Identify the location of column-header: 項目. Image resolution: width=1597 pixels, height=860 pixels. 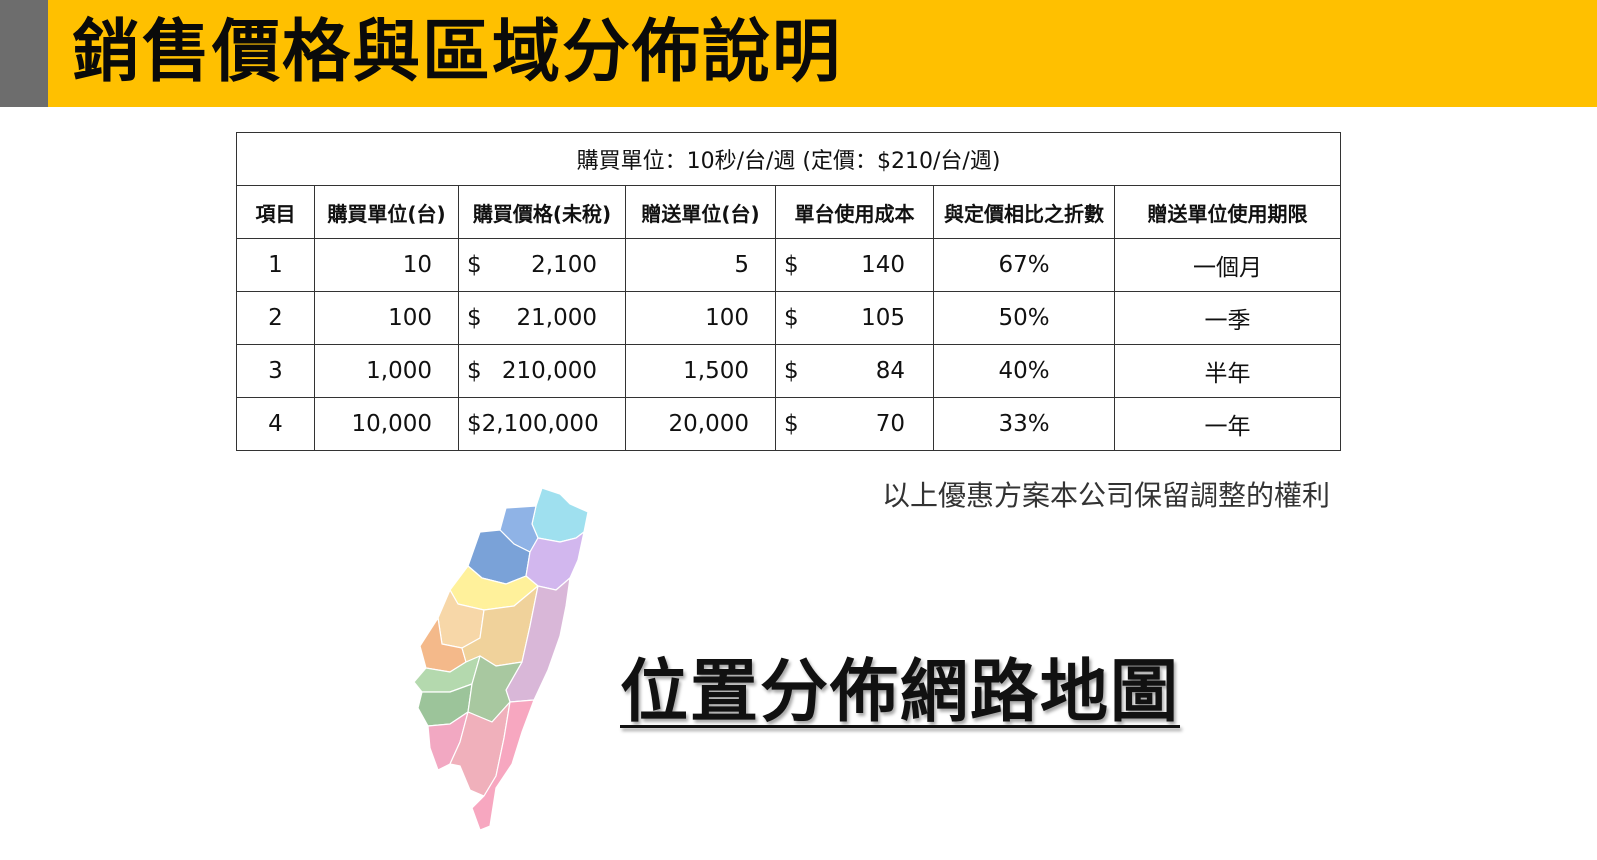
(275, 212).